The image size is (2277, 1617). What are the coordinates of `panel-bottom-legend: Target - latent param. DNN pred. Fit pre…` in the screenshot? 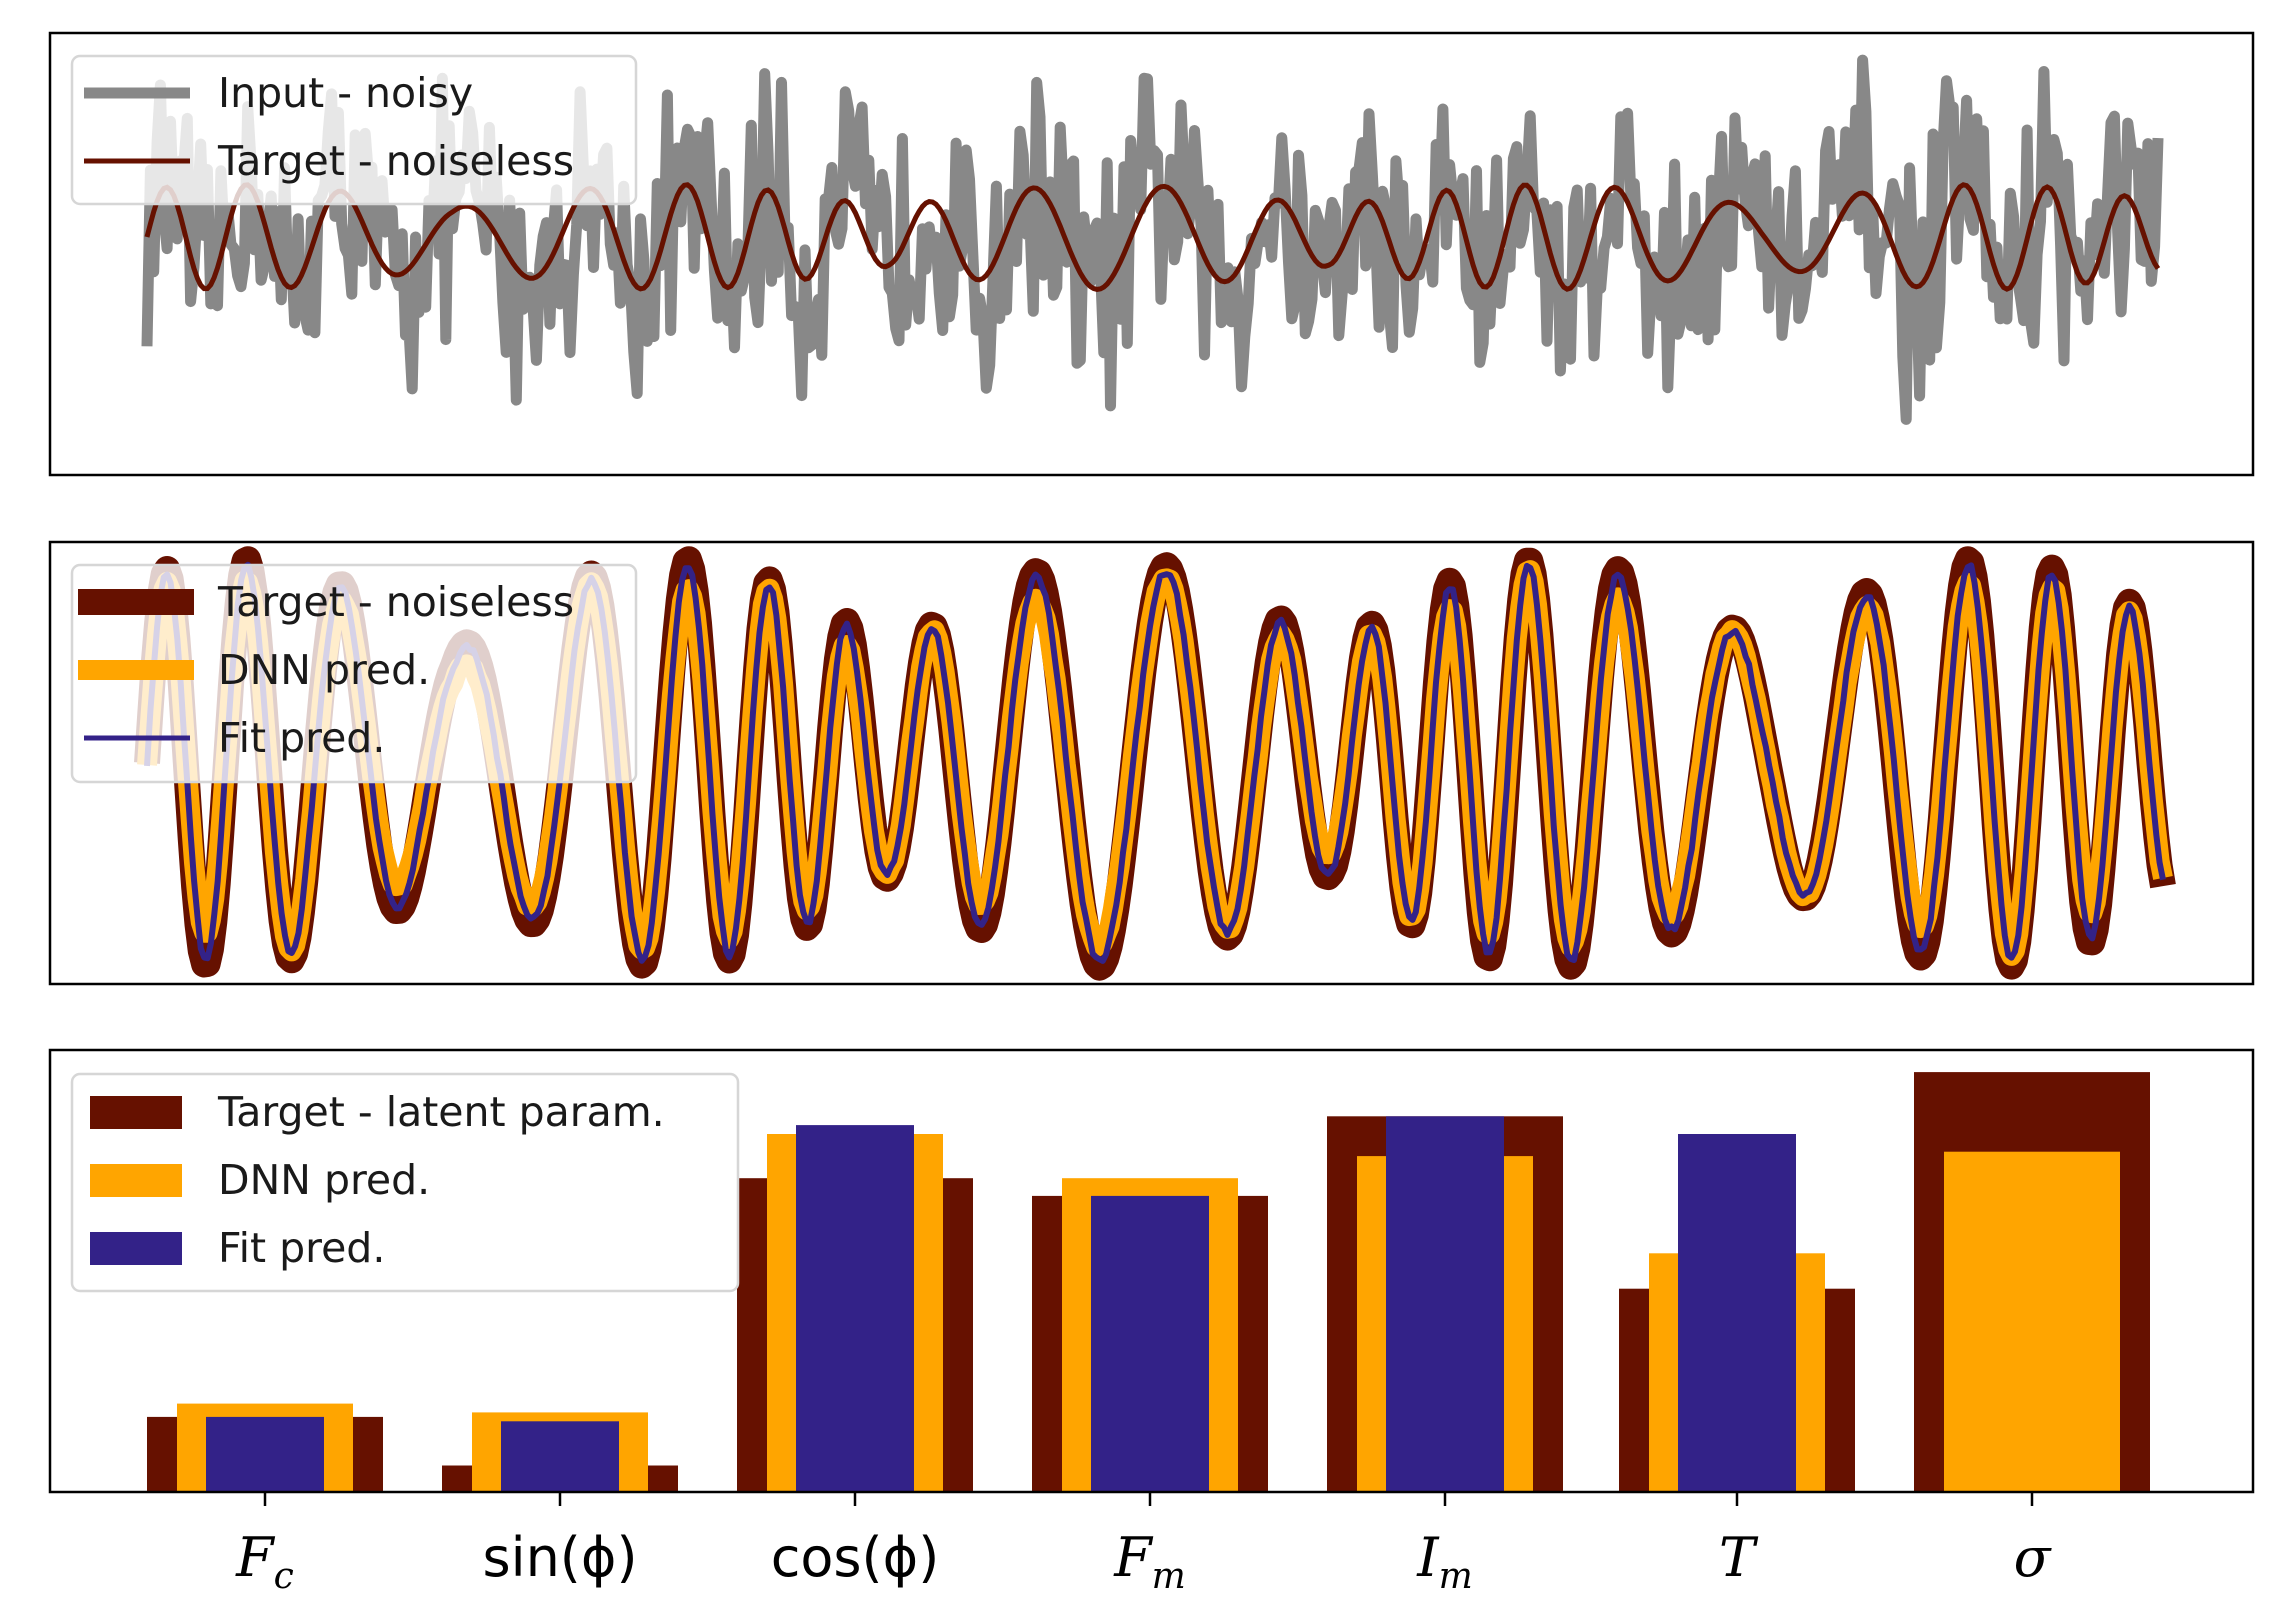 It's located at (405, 1182).